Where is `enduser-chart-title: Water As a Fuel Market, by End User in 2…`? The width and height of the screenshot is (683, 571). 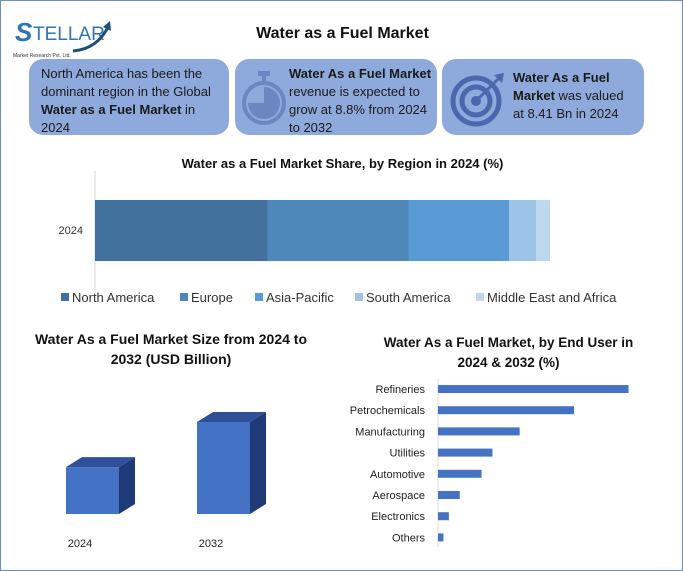
enduser-chart-title: Water As a Fuel Market, by End User in 2… is located at coordinates (508, 352).